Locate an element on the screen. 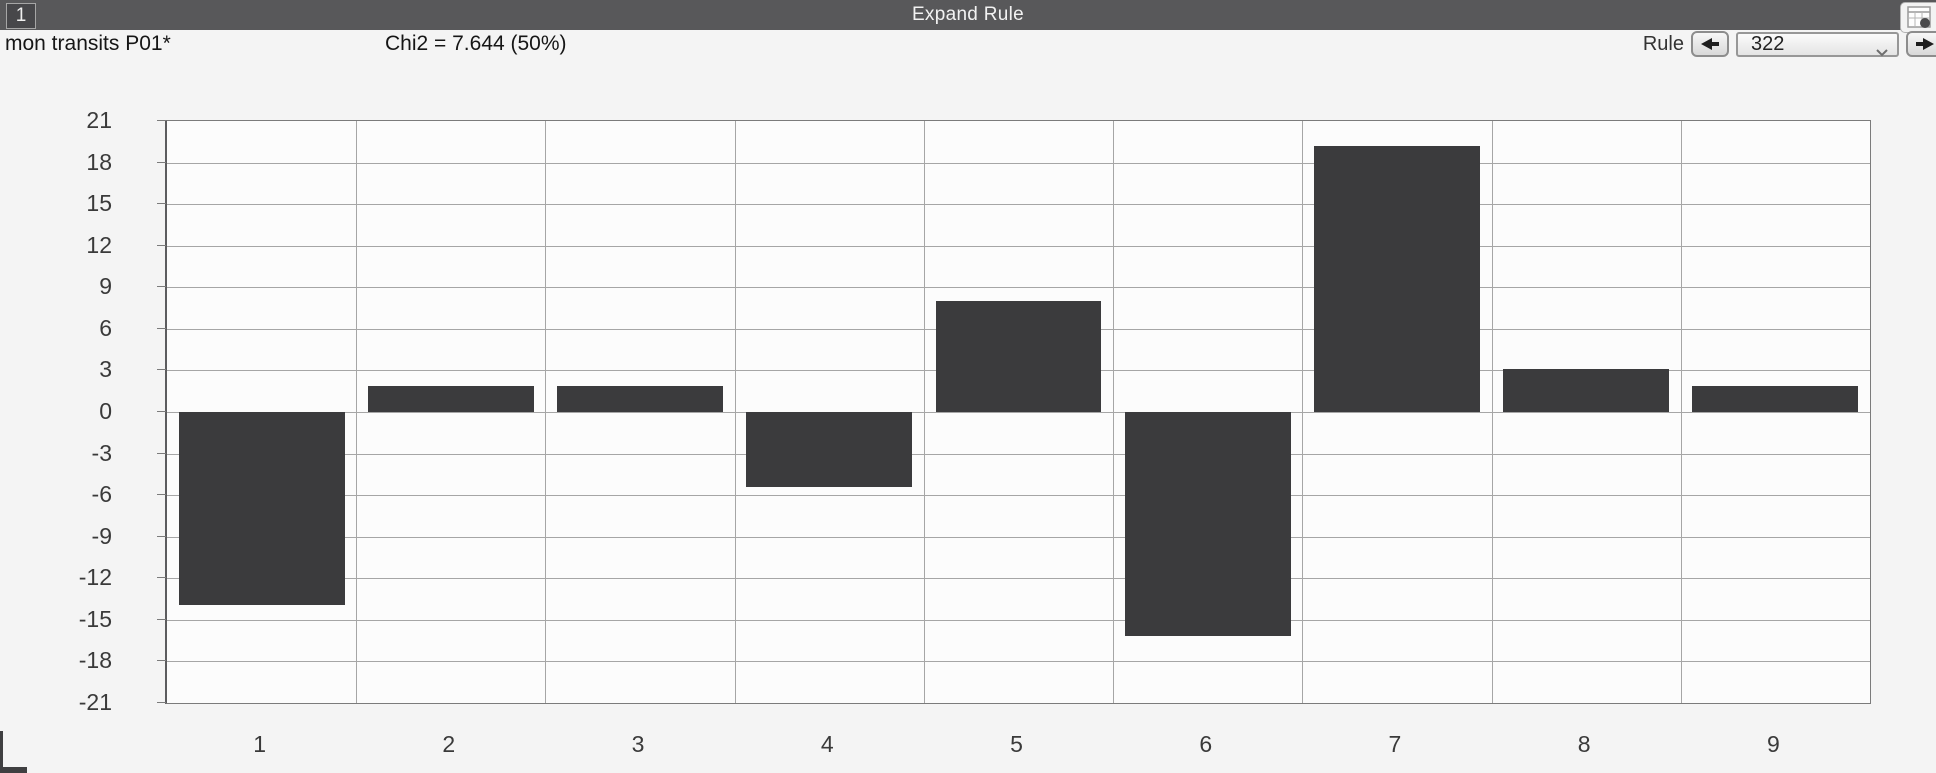 The width and height of the screenshot is (1936, 773). y-axis-tick-label: 21 is located at coordinates (99, 120).